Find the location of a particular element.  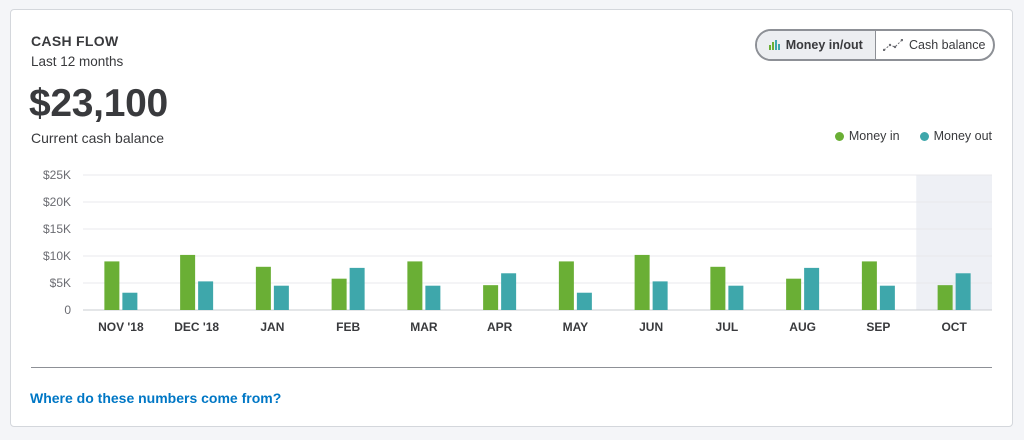

period-label: Last 12 months is located at coordinates (77, 61).